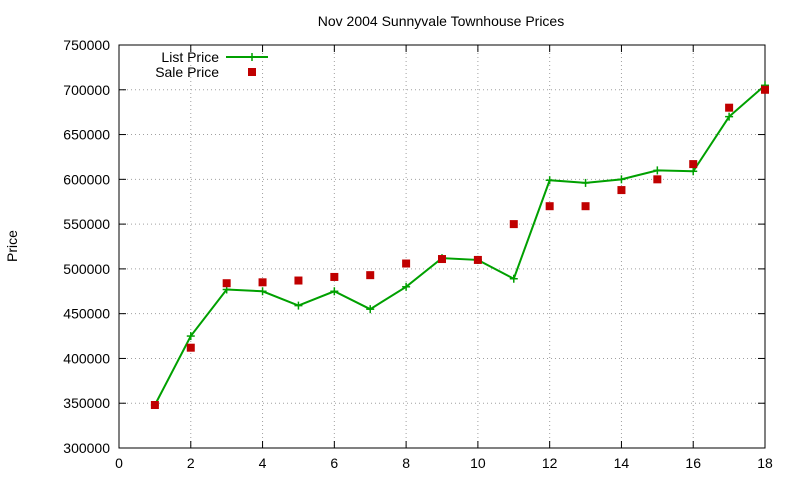 This screenshot has height=480, width=800. What do you see at coordinates (86, 403) in the screenshot?
I see `y-tick-label: 350000` at bounding box center [86, 403].